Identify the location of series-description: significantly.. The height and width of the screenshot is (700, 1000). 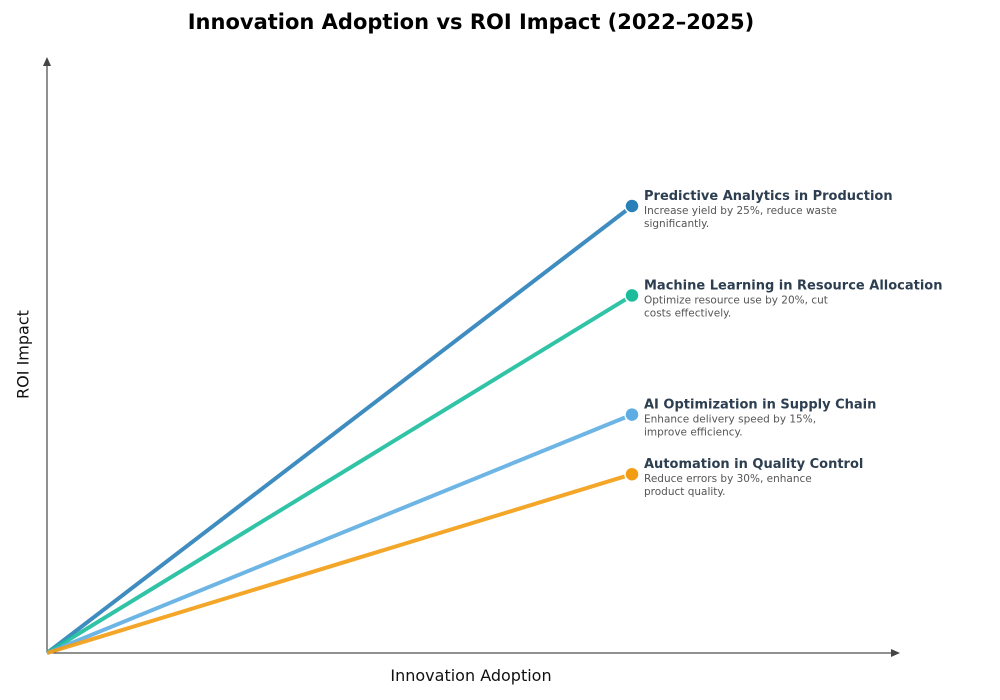
(676, 224).